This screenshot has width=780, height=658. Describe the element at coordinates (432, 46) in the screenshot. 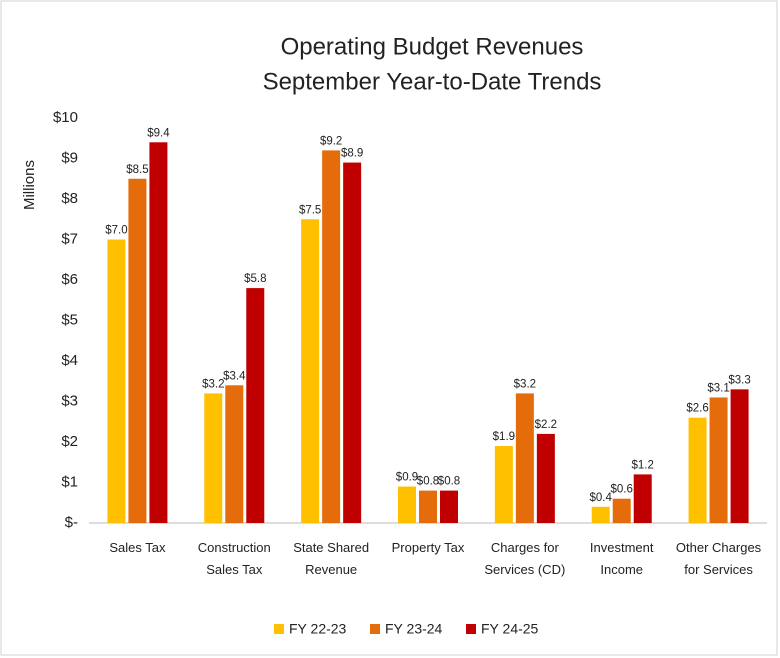

I see `chart-title: Operating Budget Revenues` at that location.